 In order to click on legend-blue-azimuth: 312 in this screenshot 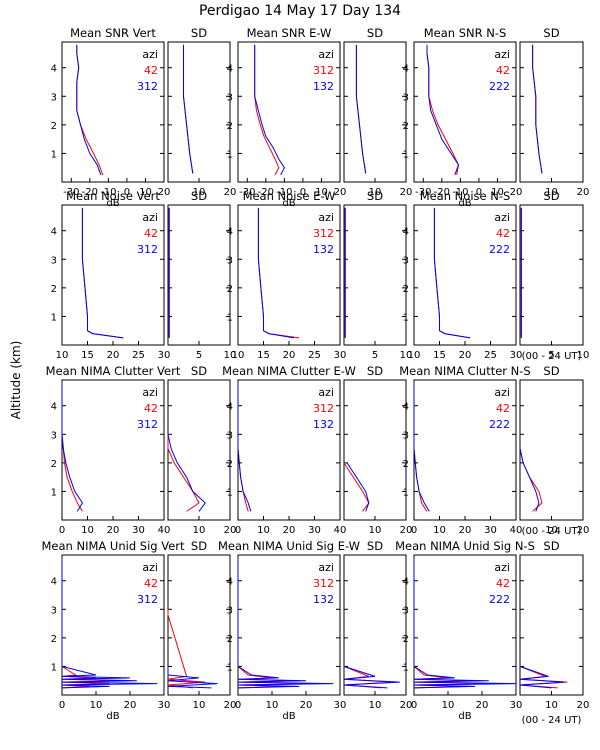, I will do `click(147, 599)`.